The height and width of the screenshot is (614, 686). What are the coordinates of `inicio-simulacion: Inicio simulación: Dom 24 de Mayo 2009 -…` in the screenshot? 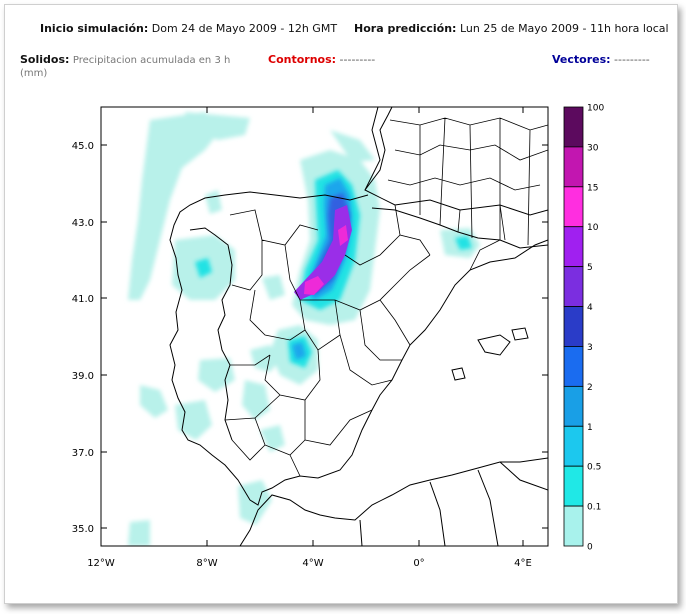 It's located at (188, 28).